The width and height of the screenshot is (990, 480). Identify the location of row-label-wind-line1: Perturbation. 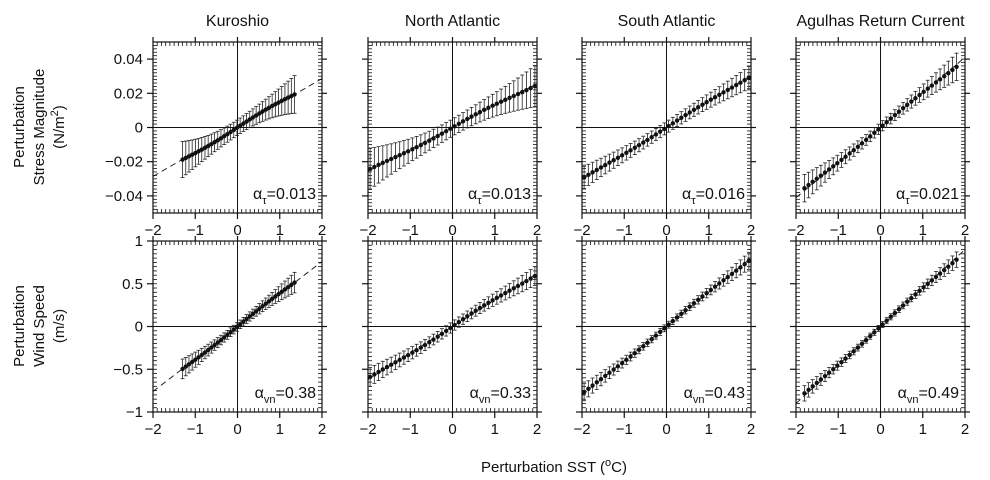
(19, 326).